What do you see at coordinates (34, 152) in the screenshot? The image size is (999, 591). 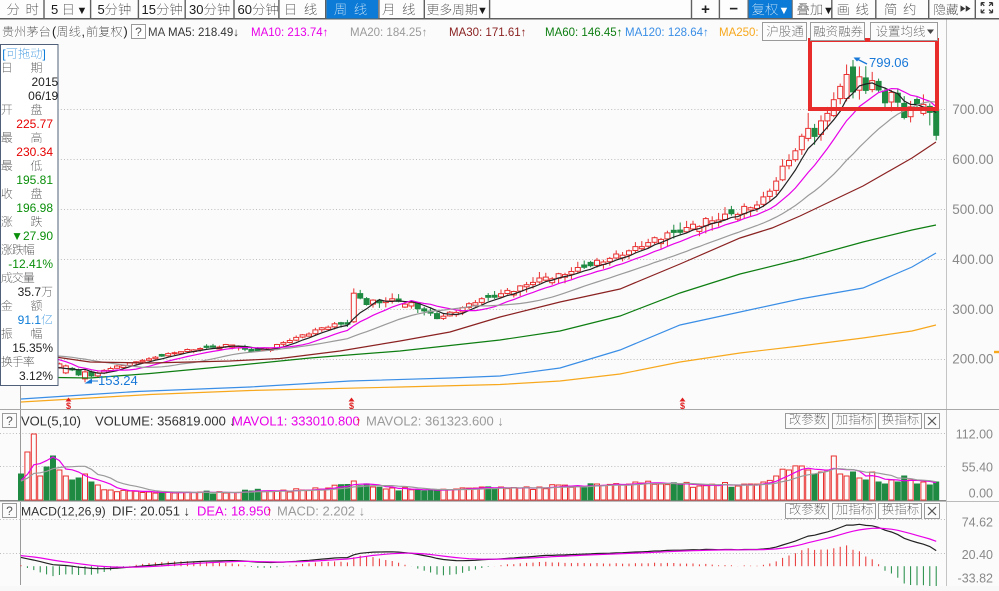 I see `svg-text: 230.34` at bounding box center [34, 152].